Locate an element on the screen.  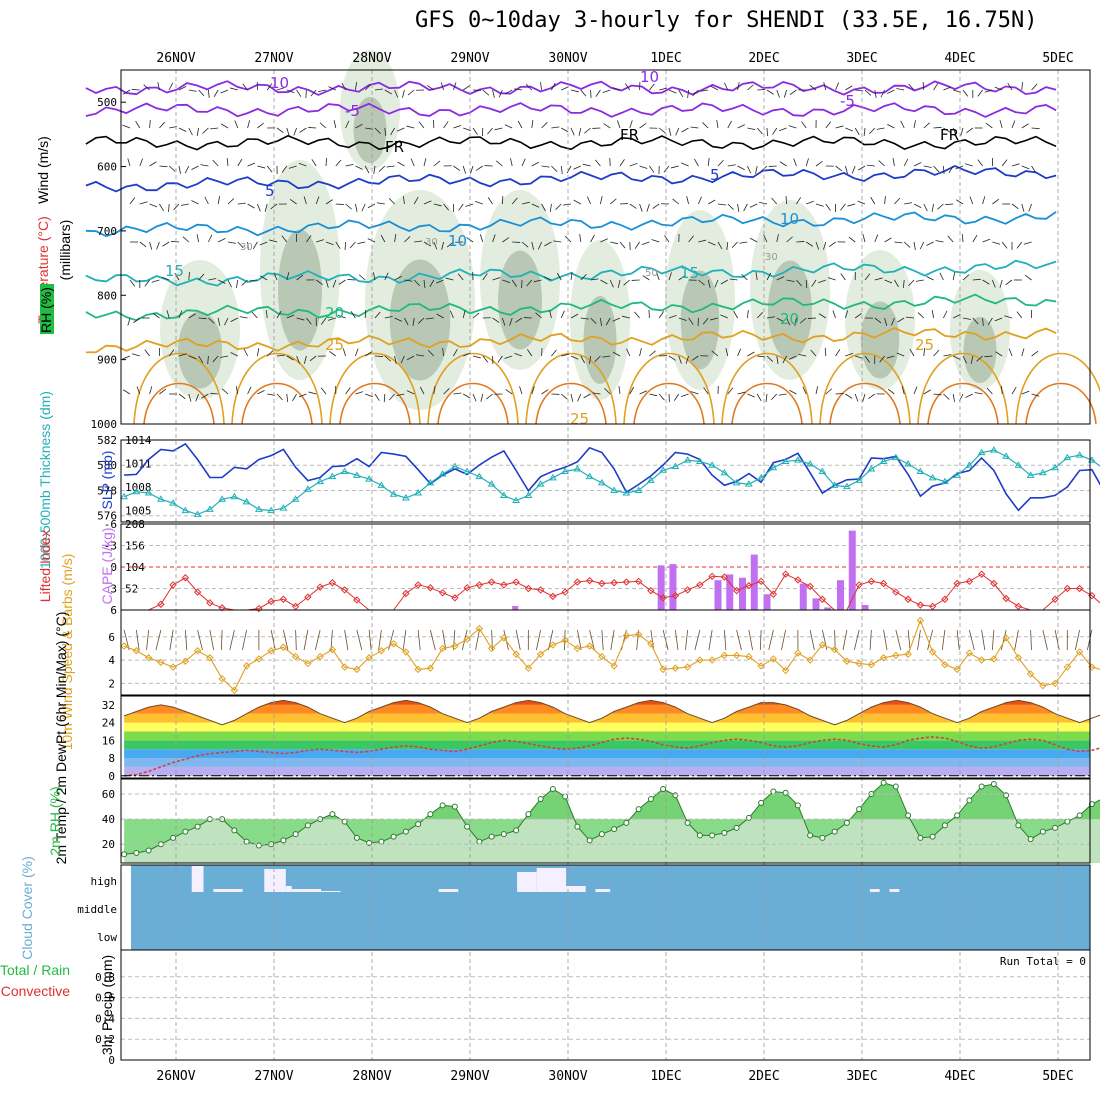
date-top-26NOV: 26NOV is located at coordinates (175, 58).